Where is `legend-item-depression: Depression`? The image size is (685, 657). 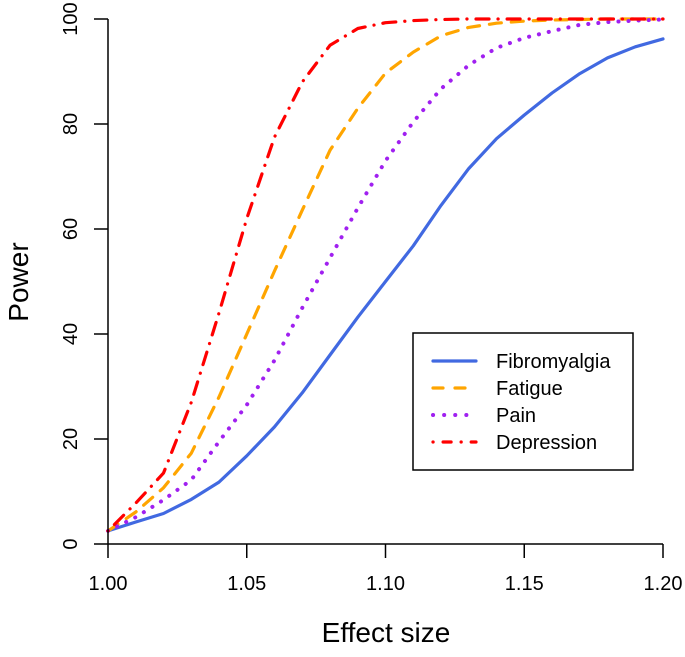 legend-item-depression: Depression is located at coordinates (514, 443).